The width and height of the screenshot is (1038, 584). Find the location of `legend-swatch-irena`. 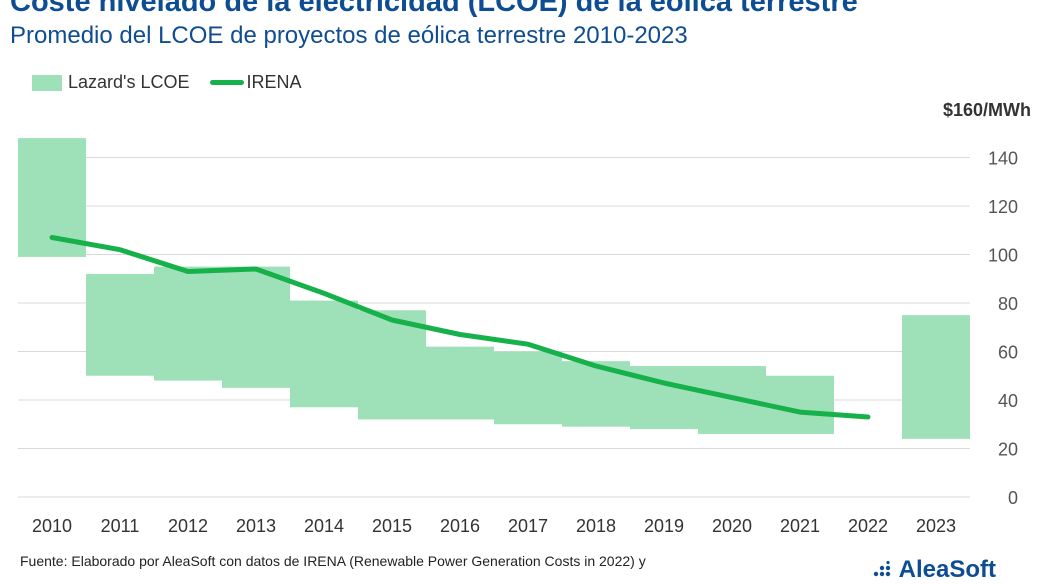

legend-swatch-irena is located at coordinates (226, 82).